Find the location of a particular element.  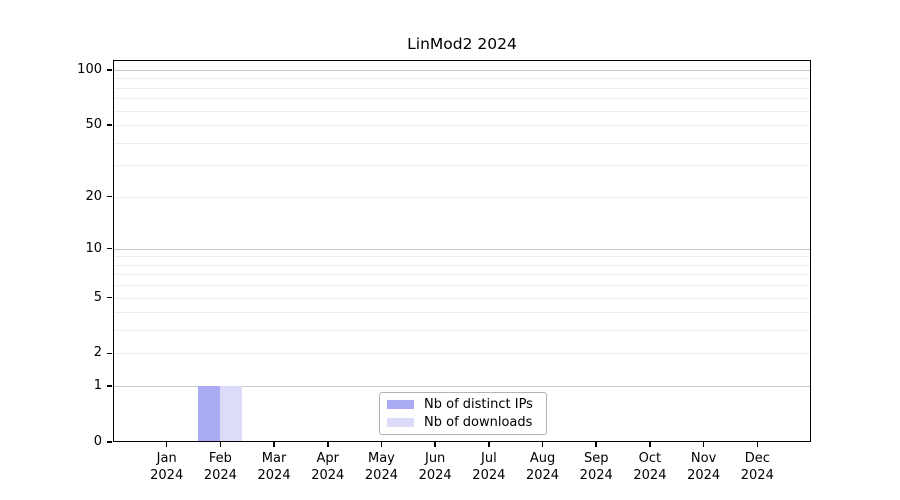

x-axis-tick-label: Oct 2024 is located at coordinates (650, 467).